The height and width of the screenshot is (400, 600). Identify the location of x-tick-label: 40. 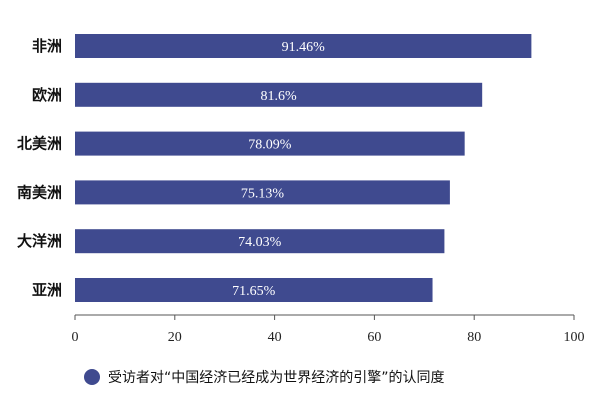
(275, 337).